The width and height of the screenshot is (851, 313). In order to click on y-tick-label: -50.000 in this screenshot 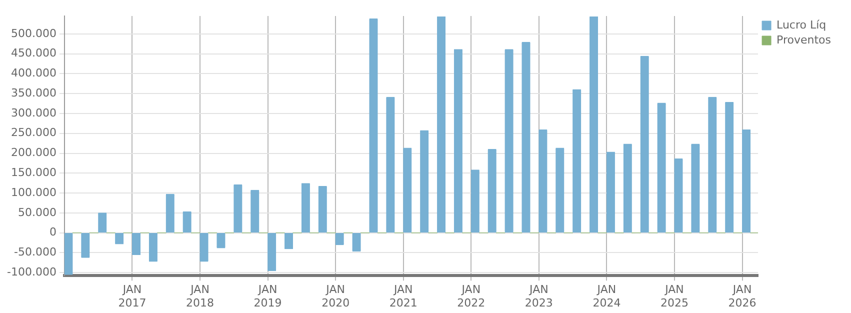, I will do `click(35, 252)`.